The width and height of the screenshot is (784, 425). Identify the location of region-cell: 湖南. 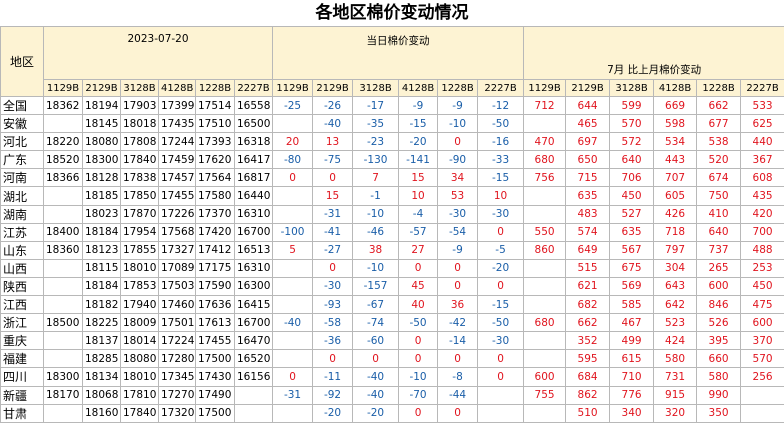
(22, 214).